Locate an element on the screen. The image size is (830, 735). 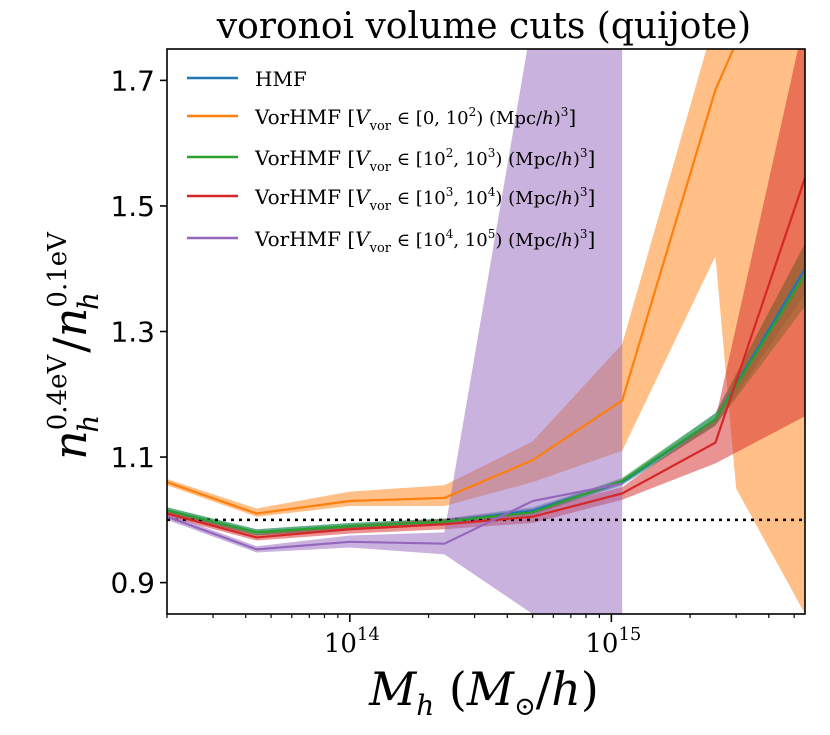
x-axis-label: Mh (M⊙/h) is located at coordinates (483, 692).